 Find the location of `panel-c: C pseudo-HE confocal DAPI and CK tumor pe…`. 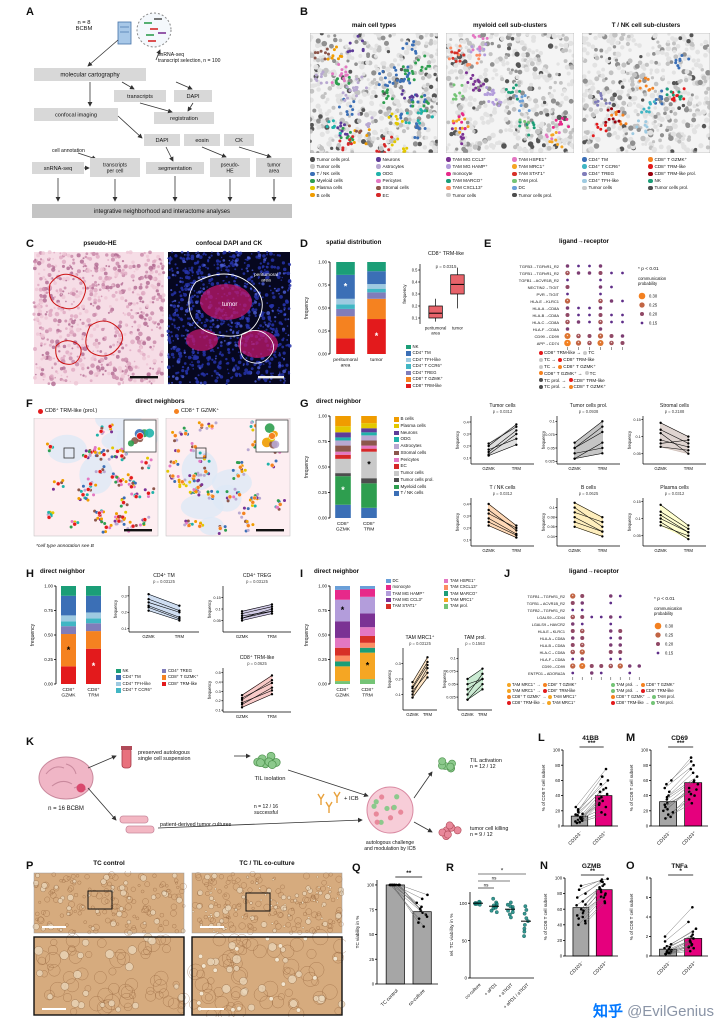

panel-c: C pseudo-HE confocal DAPI and CK tumor pe… is located at coordinates (160, 316).